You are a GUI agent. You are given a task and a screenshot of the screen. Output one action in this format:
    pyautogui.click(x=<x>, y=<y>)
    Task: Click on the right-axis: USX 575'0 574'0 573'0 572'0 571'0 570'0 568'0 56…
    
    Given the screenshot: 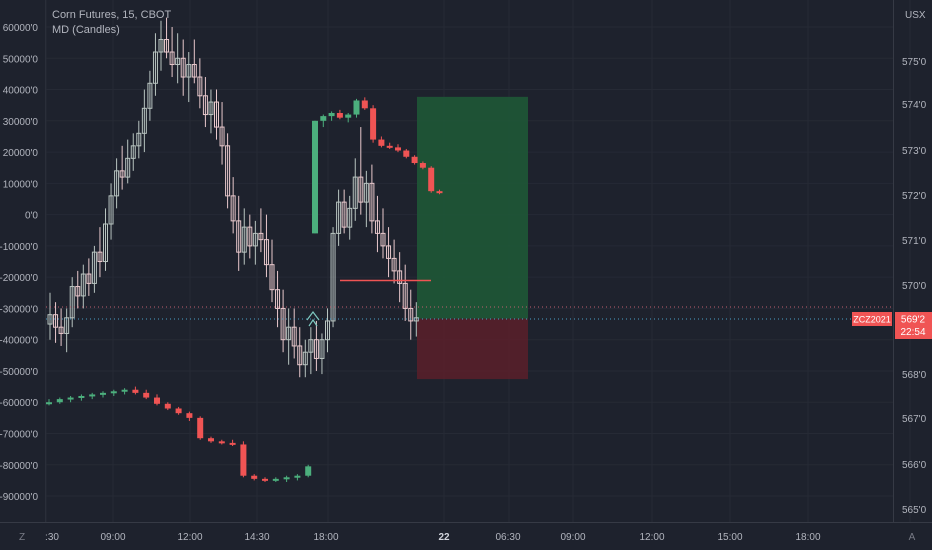 What is the action you would take?
    pyautogui.click(x=892, y=263)
    